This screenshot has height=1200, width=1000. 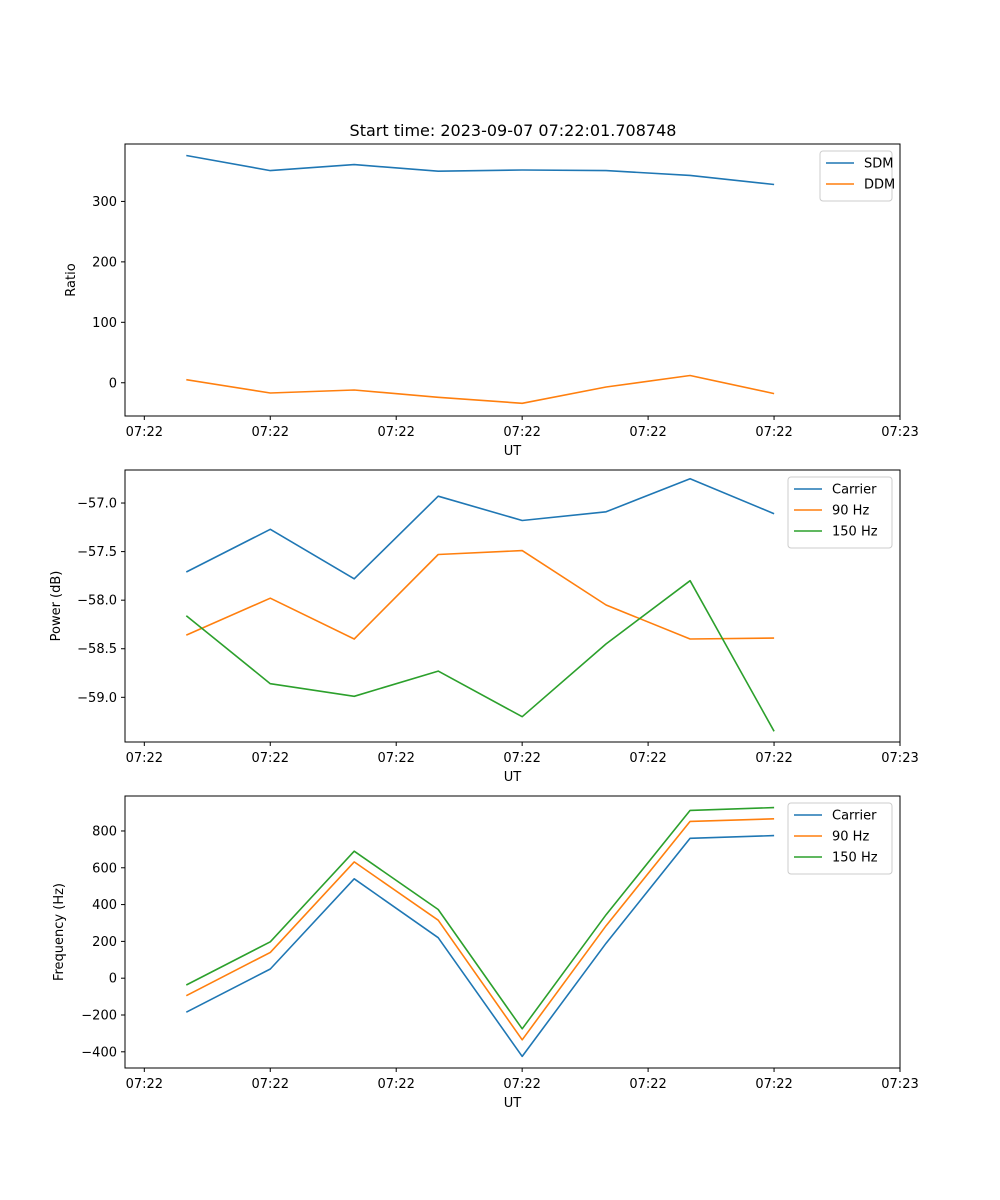 I want to click on y-tick-label: −400, so click(x=99, y=1052).